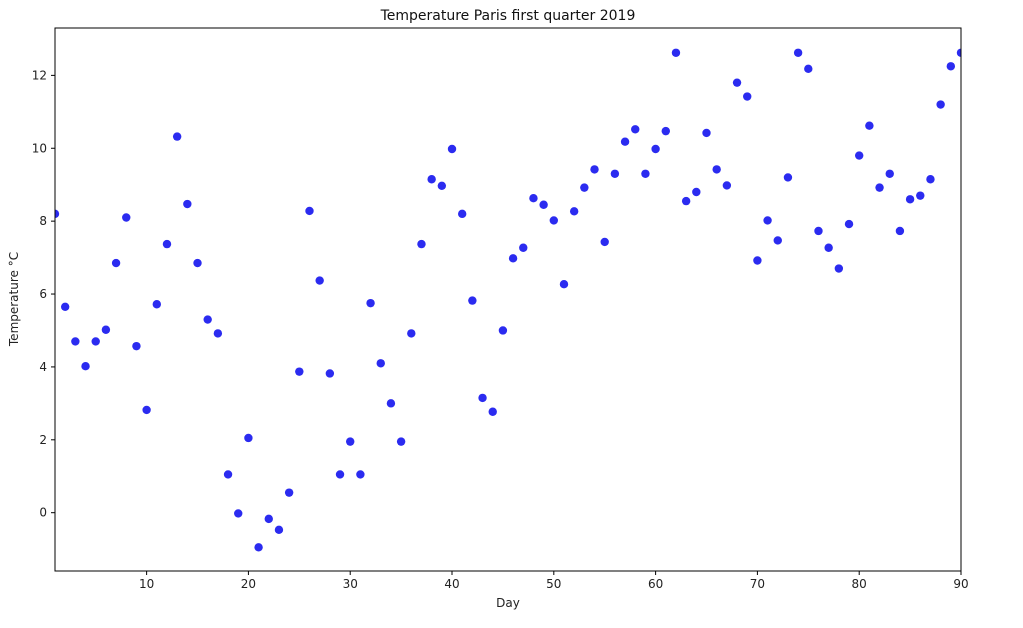 The height and width of the screenshot is (628, 1023). Describe the element at coordinates (655, 584) in the screenshot. I see `x-tick-label: 60` at that location.